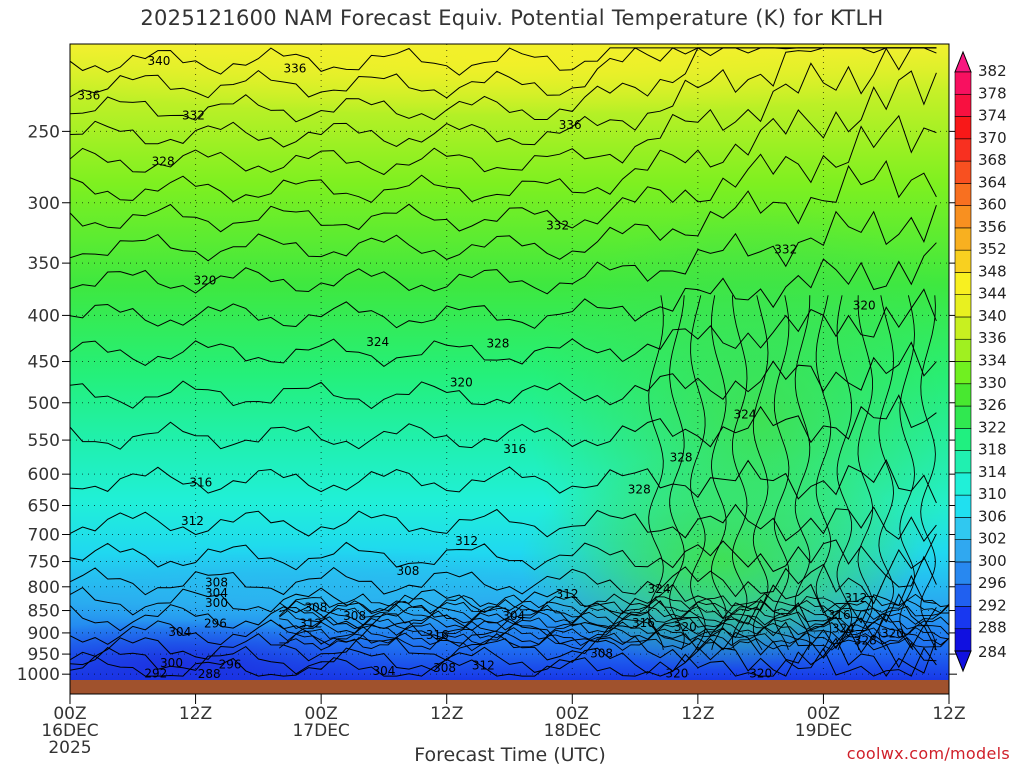  What do you see at coordinates (69, 714) in the screenshot?
I see `x-tick-label: 00Z` at bounding box center [69, 714].